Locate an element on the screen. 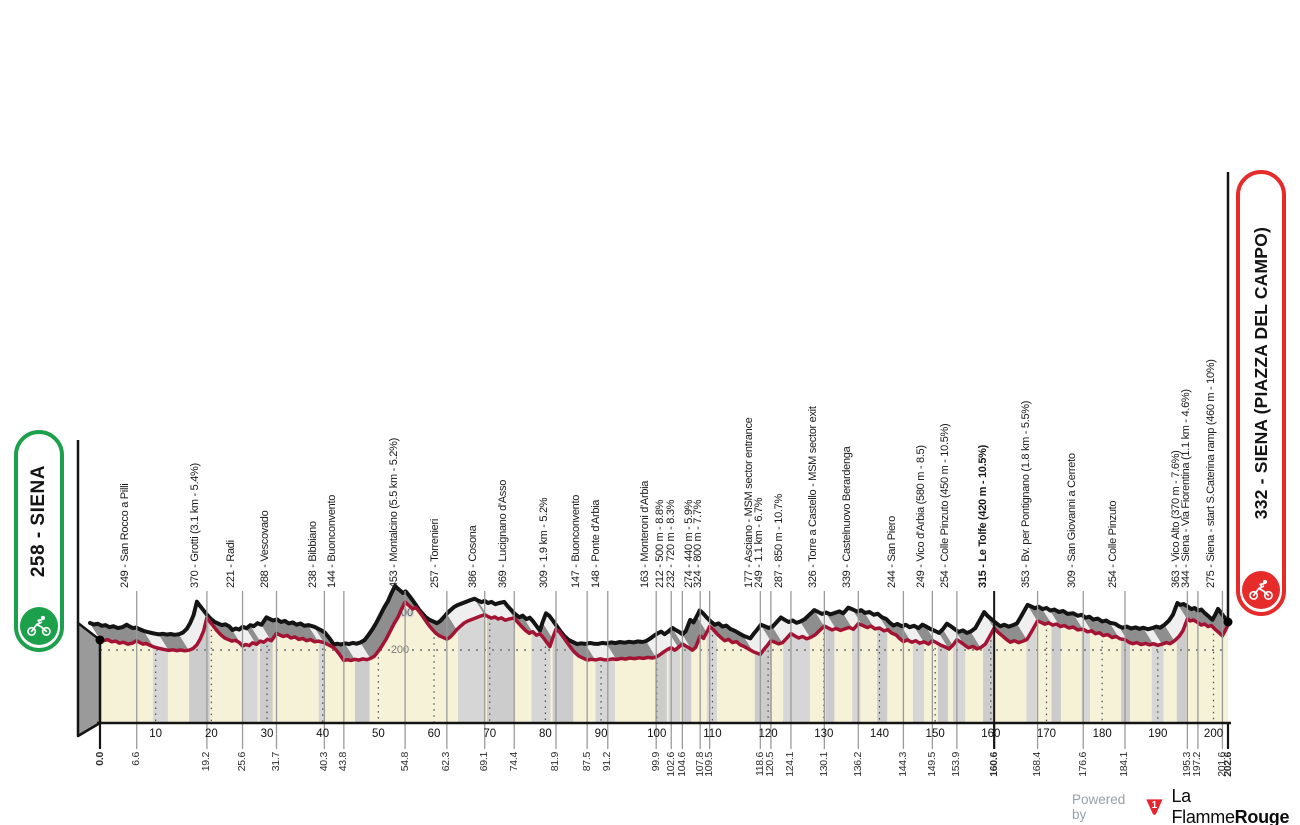  axis-tick-label: 100 is located at coordinates (656, 734).